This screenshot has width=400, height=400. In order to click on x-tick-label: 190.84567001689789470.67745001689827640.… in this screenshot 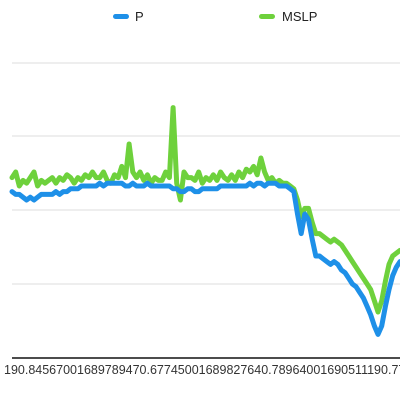, I will do `click(202, 370)`.